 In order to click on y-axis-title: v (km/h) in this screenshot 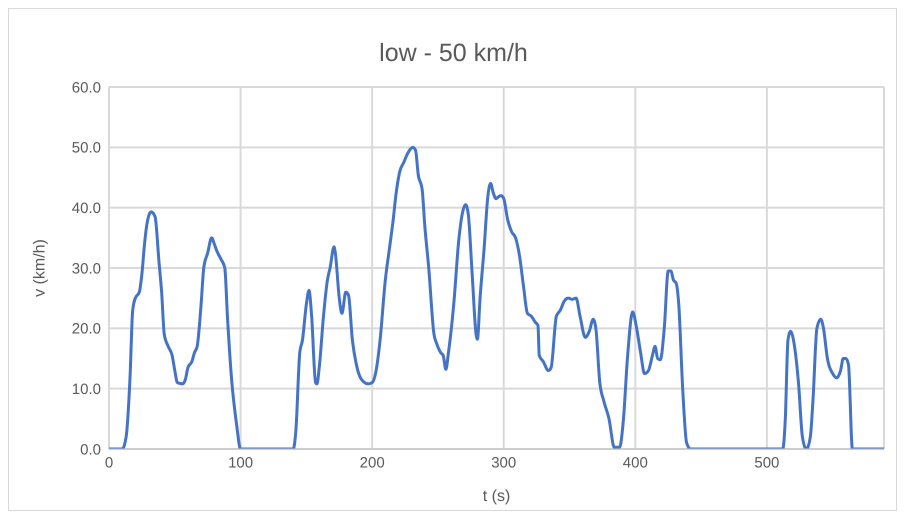, I will do `click(40, 268)`.